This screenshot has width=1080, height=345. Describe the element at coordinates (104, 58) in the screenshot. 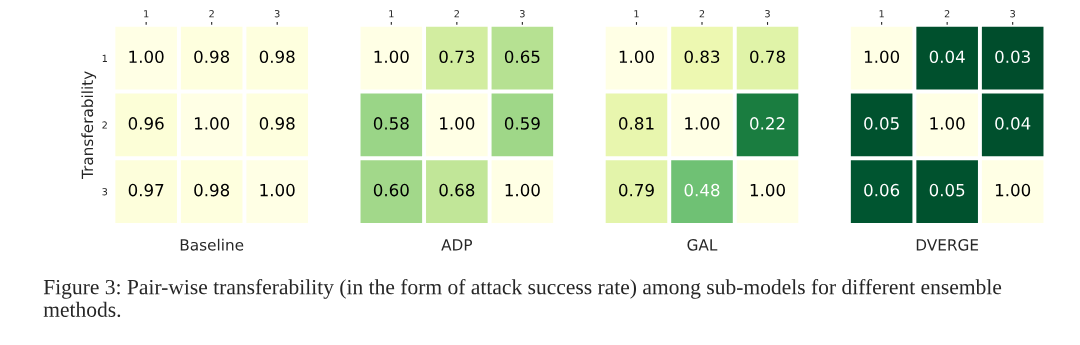

I see `y-tick-label: 1` at that location.